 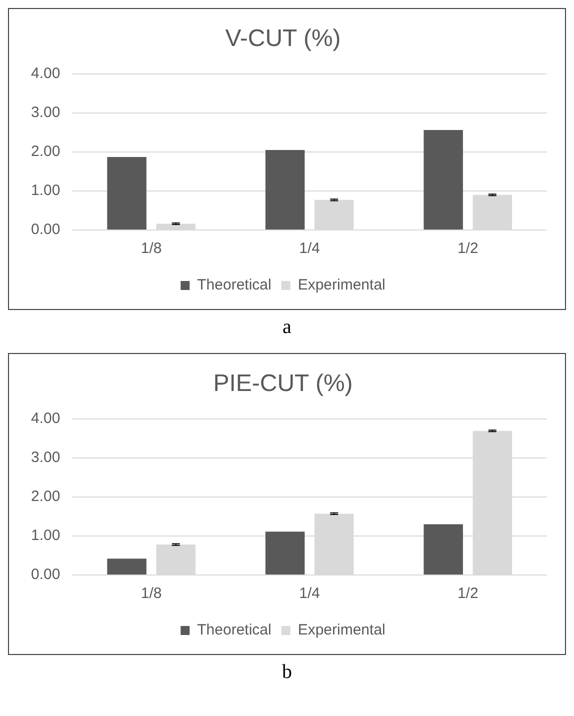 I want to click on text: a, so click(x=287, y=327).